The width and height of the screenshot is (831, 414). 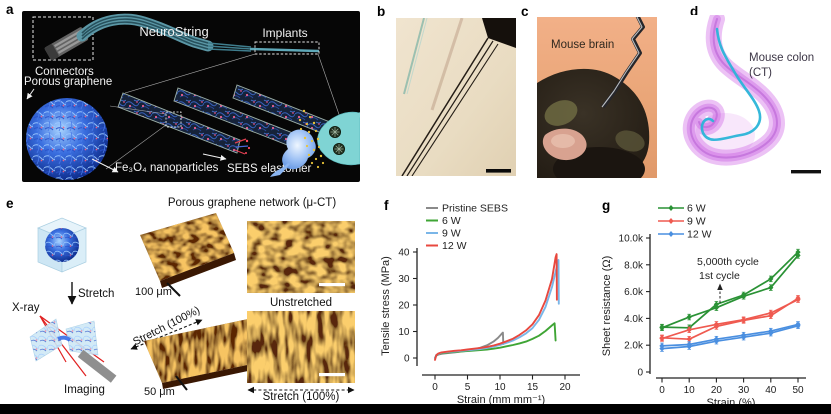 I want to click on scale-label-50um: 50 μm, so click(x=159, y=392).